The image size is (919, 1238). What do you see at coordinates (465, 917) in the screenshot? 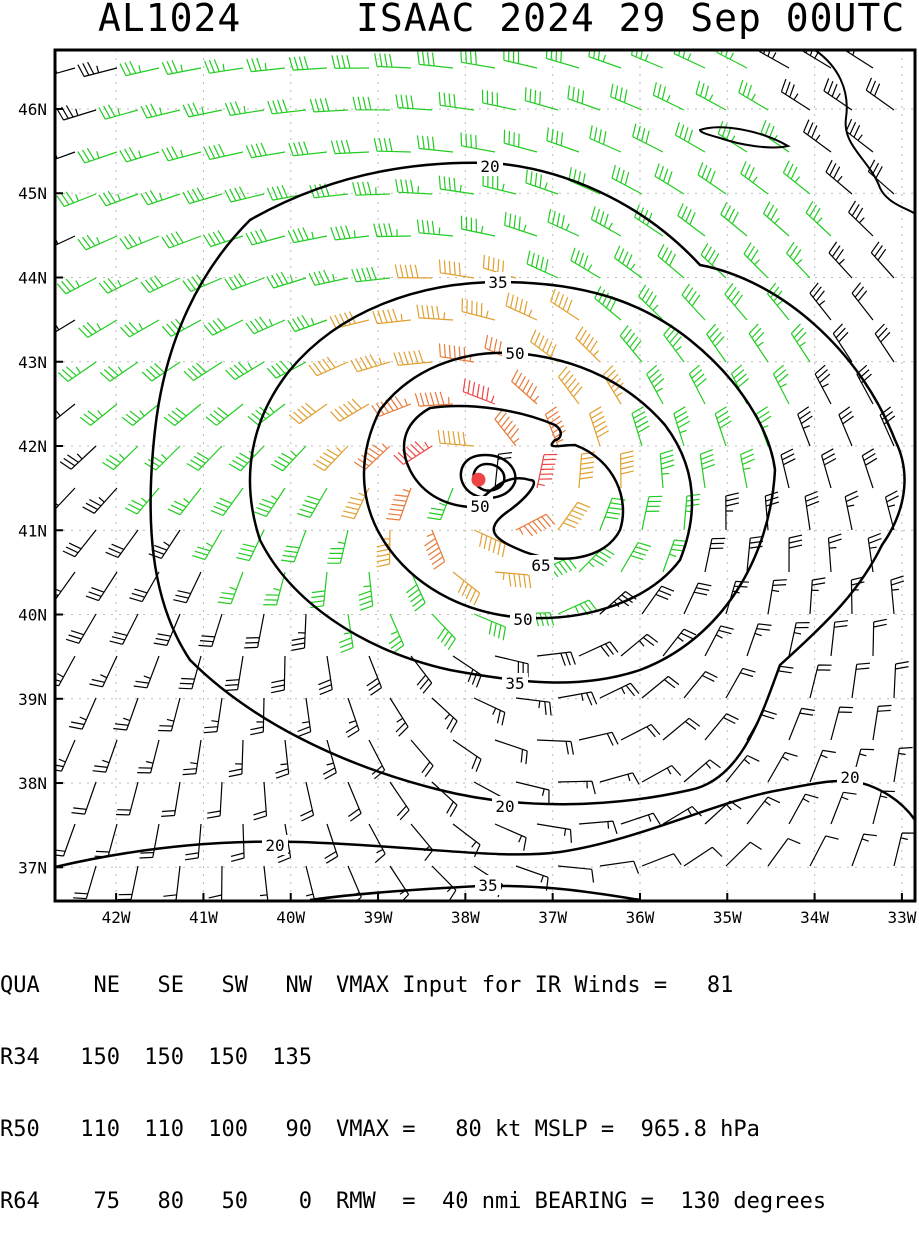
I see `x-tick-label: 38W` at bounding box center [465, 917].